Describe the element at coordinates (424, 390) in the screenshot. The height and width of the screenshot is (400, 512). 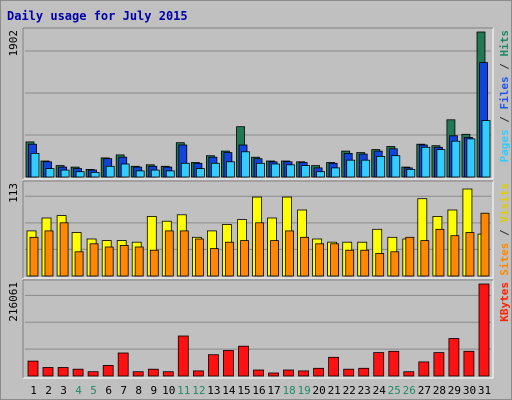
I see `x-tick-label: 27` at that location.